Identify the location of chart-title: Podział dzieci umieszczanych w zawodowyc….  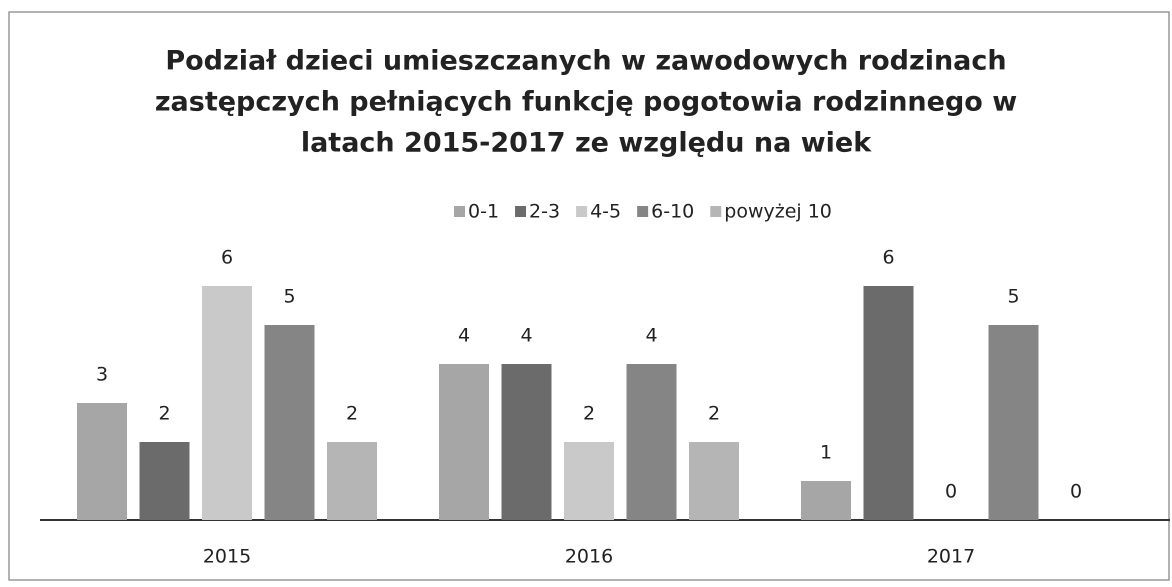
(585, 61).